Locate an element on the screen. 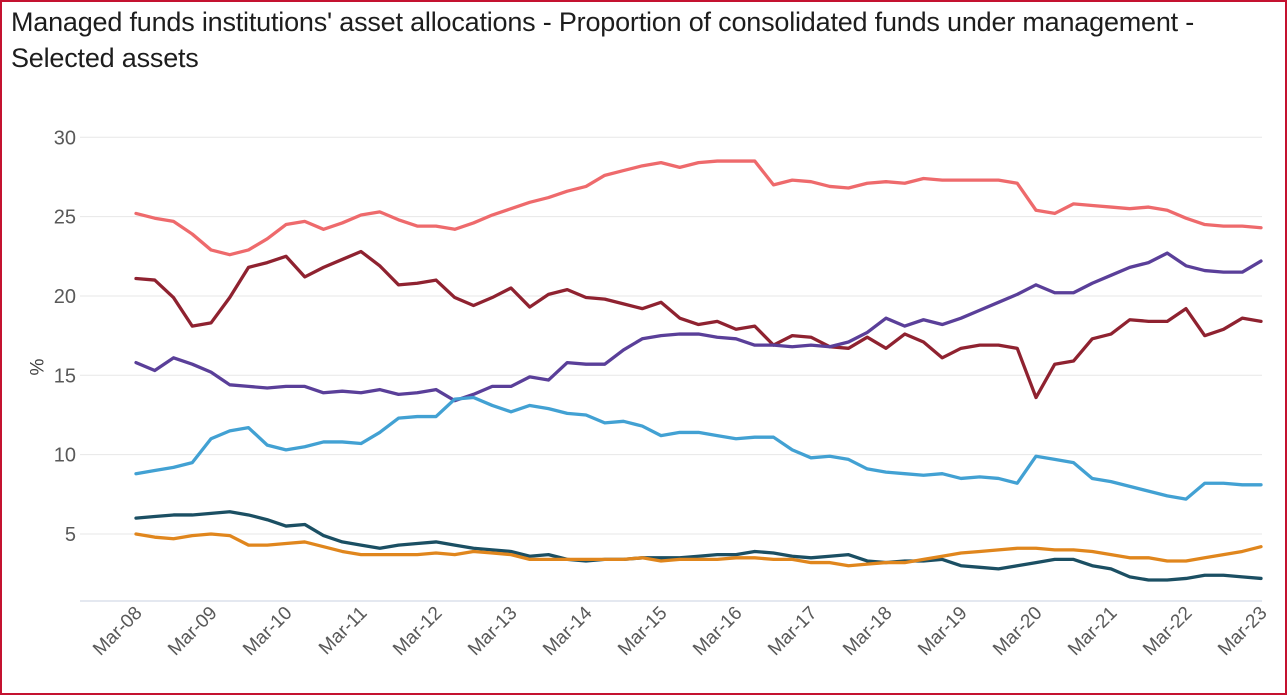  y-tick-label: 20 is located at coordinates (65, 297).